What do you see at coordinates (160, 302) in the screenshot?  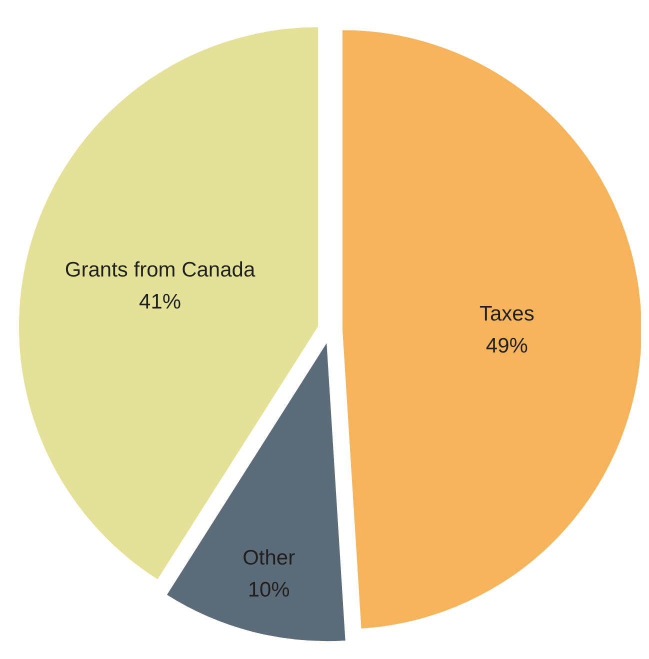 I see `data-label: 41%` at bounding box center [160, 302].